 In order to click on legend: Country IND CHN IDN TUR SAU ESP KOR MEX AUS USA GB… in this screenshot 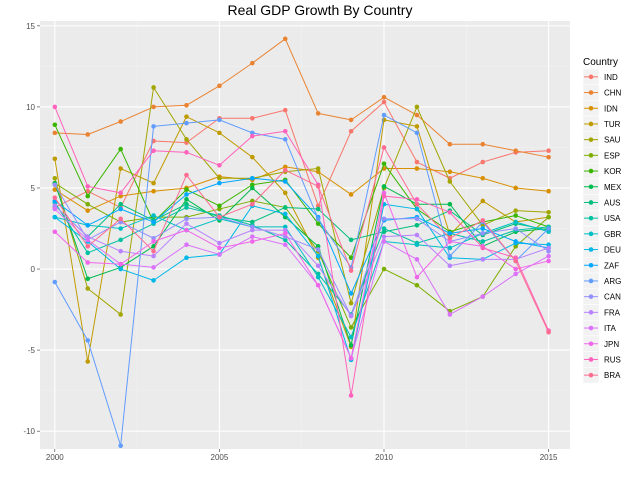, I will do `click(602, 220)`.